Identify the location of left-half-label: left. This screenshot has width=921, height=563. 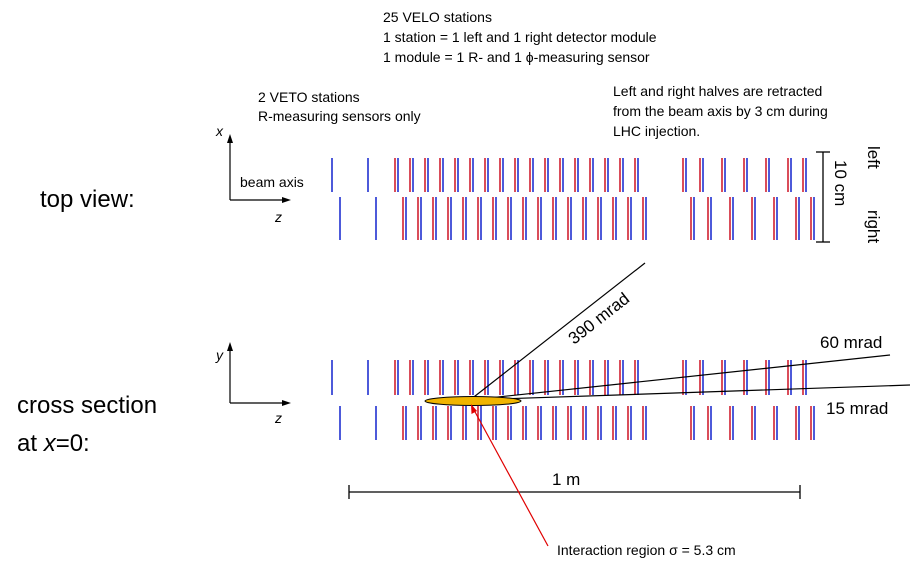
(873, 157).